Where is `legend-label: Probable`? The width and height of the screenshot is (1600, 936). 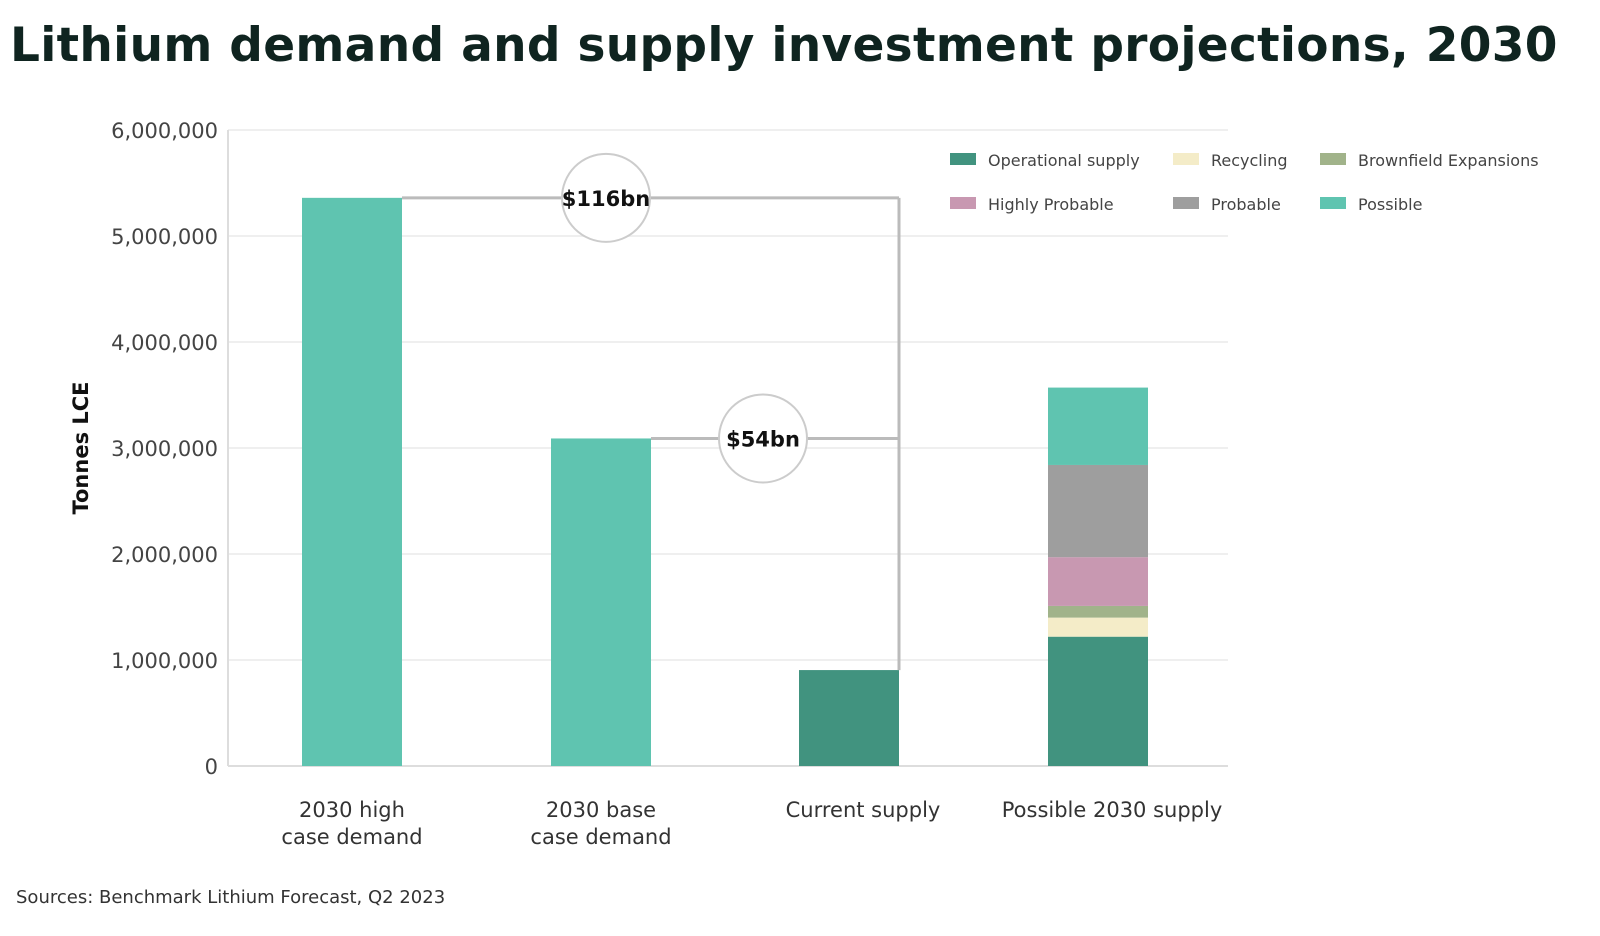 legend-label: Probable is located at coordinates (1246, 204).